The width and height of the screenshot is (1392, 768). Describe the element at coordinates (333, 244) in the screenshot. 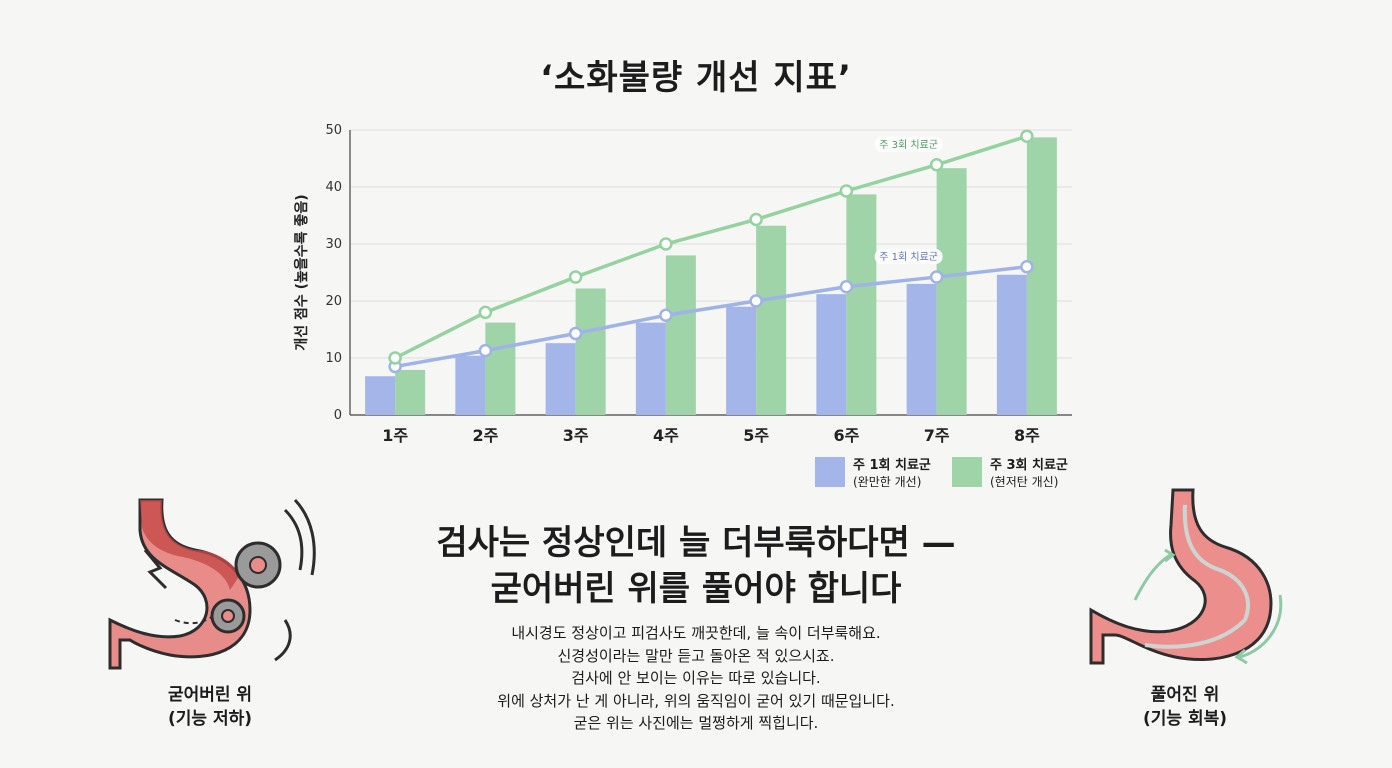

I see `y-tick-label: 30` at that location.